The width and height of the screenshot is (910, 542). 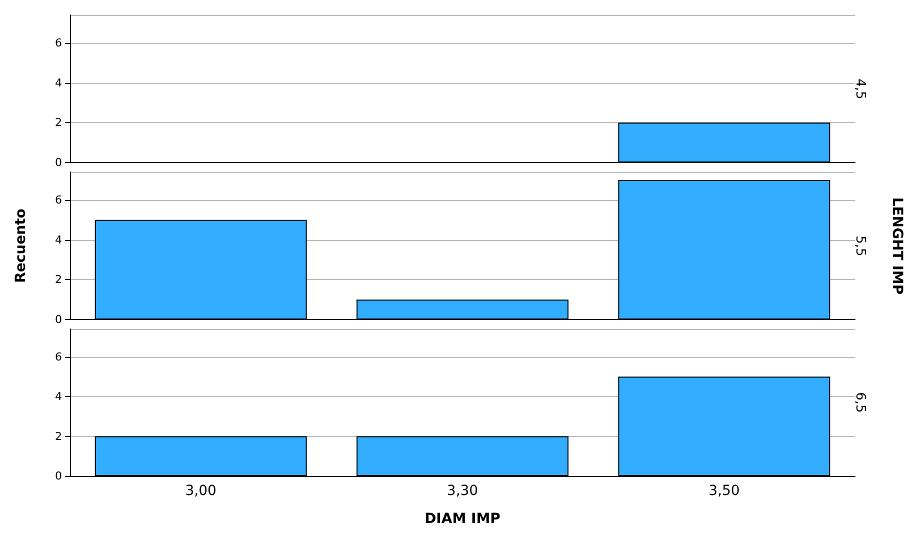 I want to click on x-axis-title: DIAM IMP, so click(x=462, y=519).